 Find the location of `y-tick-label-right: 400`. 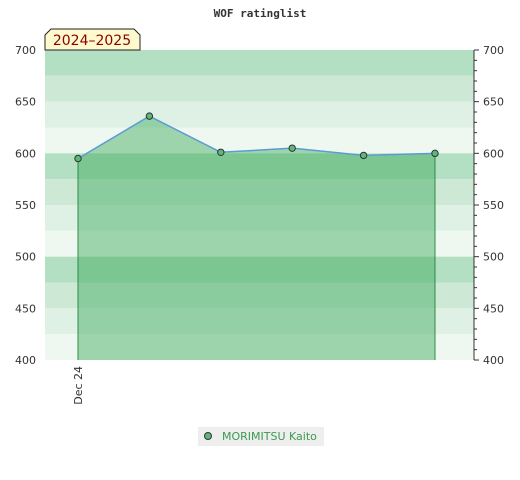

y-tick-label-right: 400 is located at coordinates (493, 360).